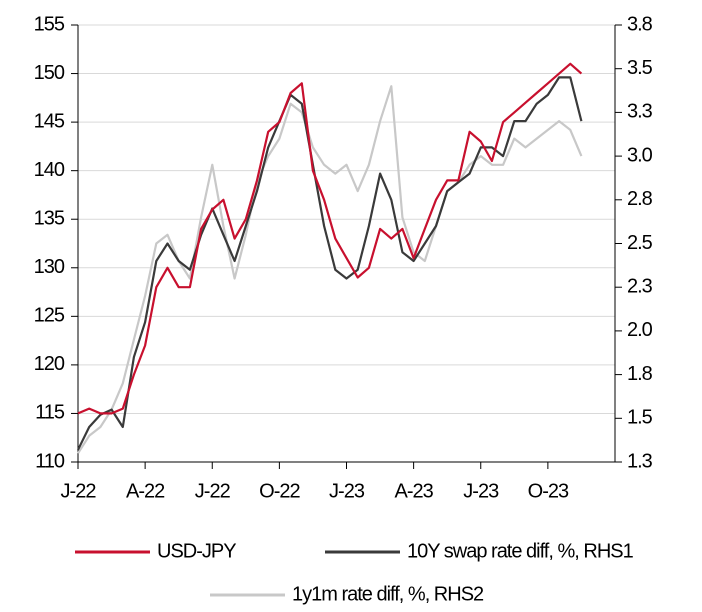  What do you see at coordinates (49, 219) in the screenshot?
I see `y-tick-label: 135` at bounding box center [49, 219].